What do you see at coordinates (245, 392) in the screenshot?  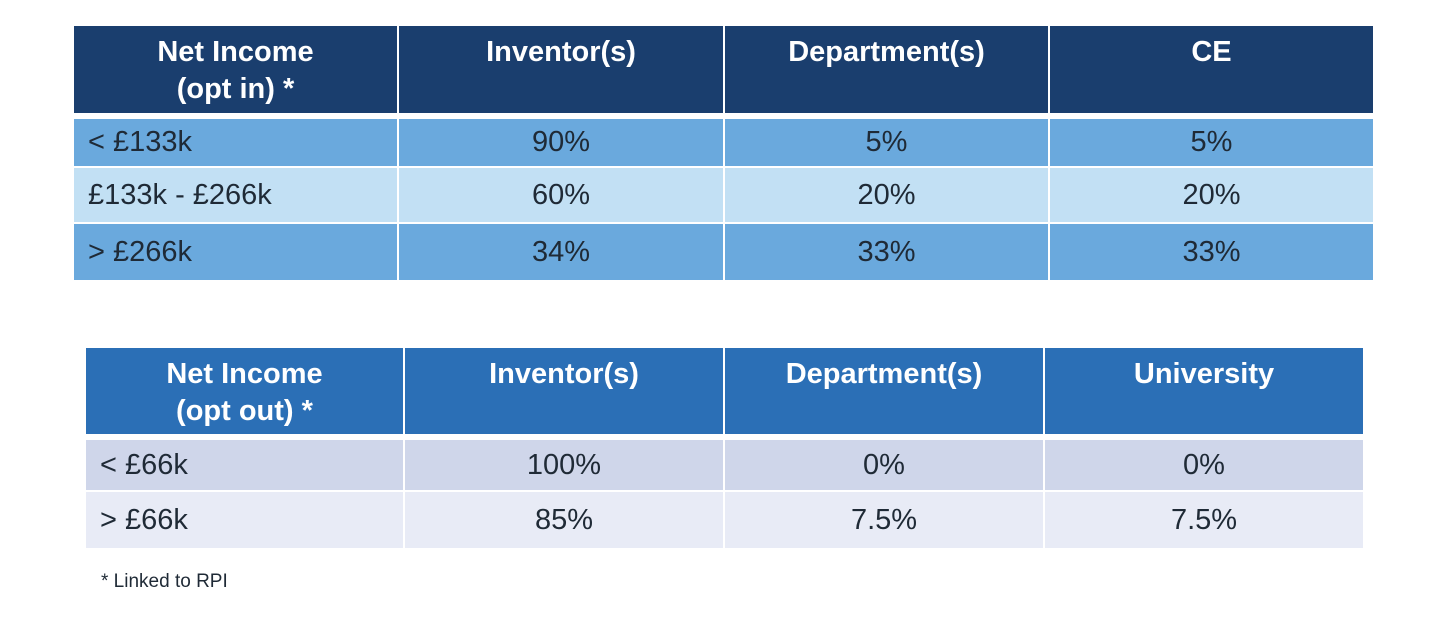 I see `column-header-net-income: Net Income (opt out) *` at bounding box center [245, 392].